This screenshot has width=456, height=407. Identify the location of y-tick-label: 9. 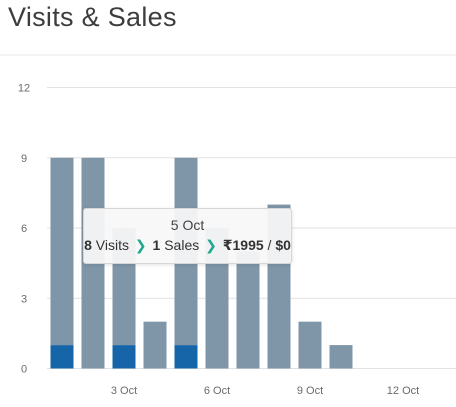
(24, 159).